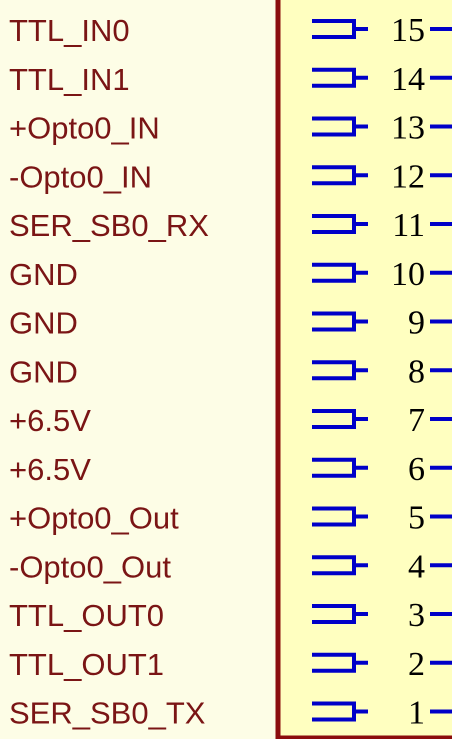  Describe the element at coordinates (230, 469) in the screenshot. I see `pin-row-6: +6.5V 6` at that location.